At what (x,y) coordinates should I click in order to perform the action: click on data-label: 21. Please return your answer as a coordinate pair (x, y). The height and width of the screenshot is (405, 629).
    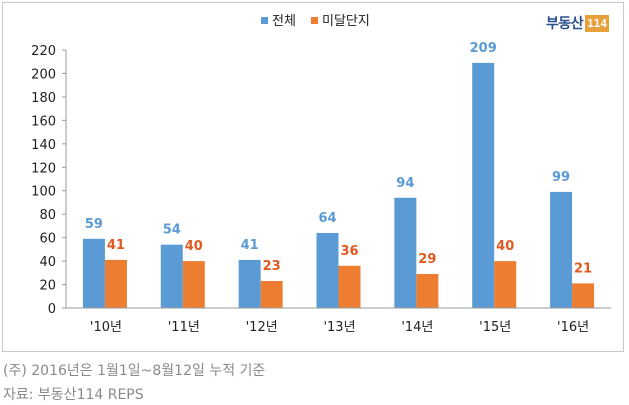
    Looking at the image, I should click on (583, 268).